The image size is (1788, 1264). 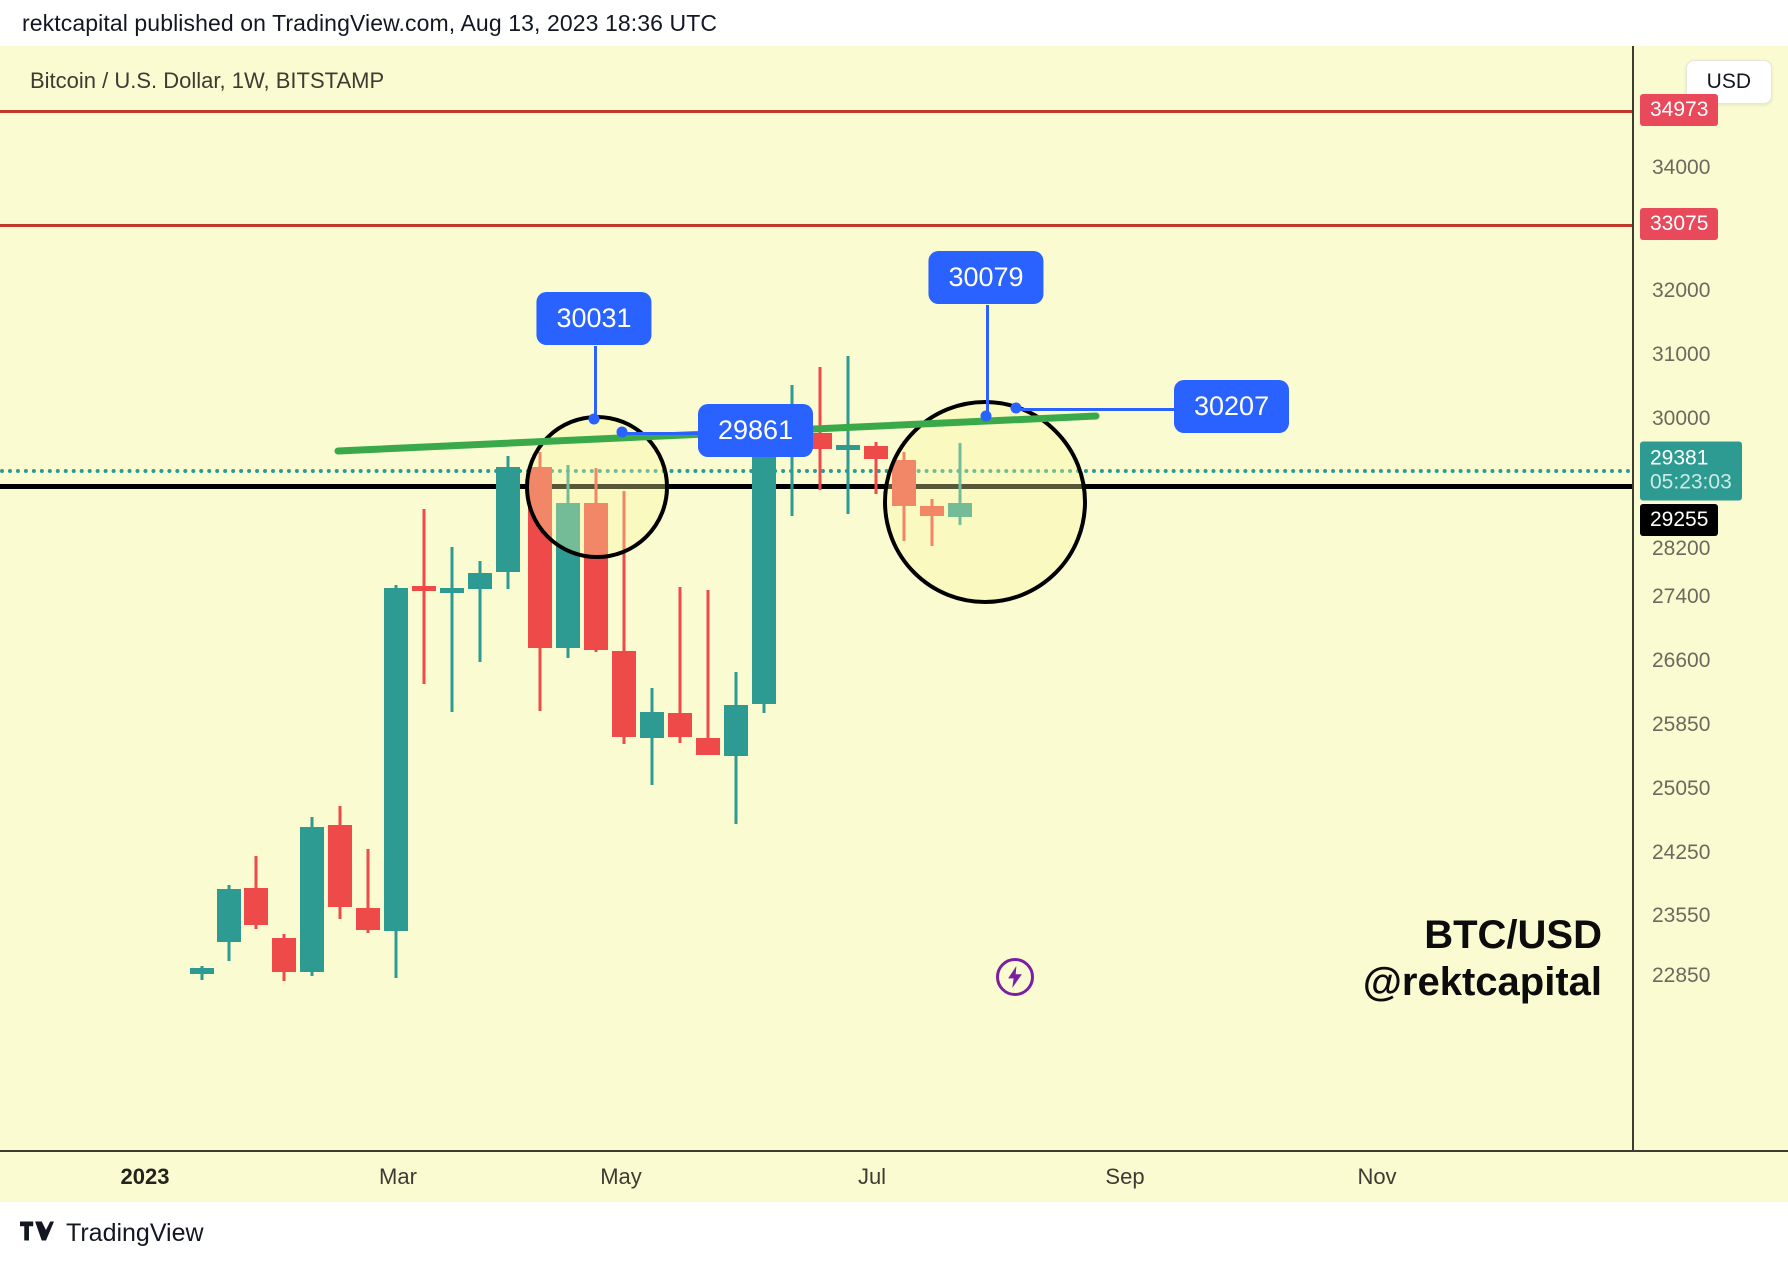 What do you see at coordinates (594, 419) in the screenshot?
I see `anno-30031-anchor-dot` at bounding box center [594, 419].